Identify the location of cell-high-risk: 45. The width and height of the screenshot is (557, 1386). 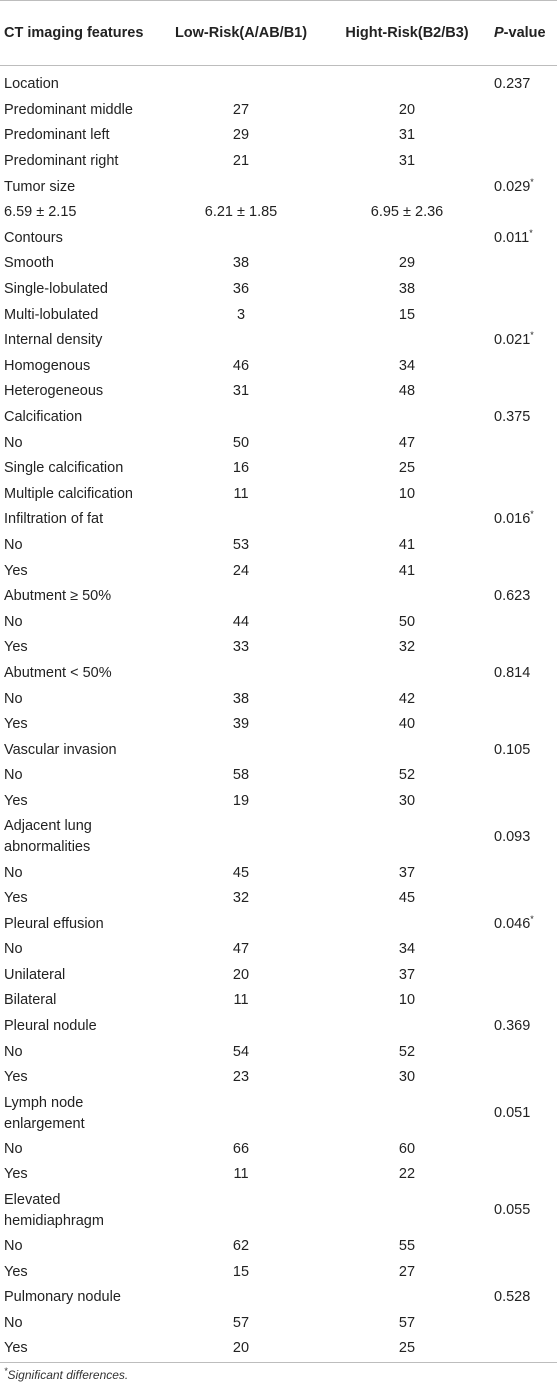
(407, 899).